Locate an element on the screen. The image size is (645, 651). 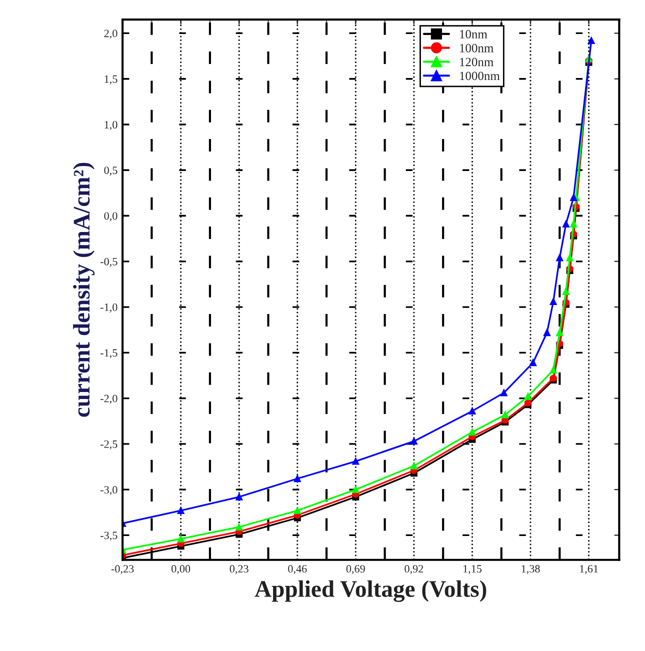
x-tick-label: -0,23 is located at coordinates (122, 569).